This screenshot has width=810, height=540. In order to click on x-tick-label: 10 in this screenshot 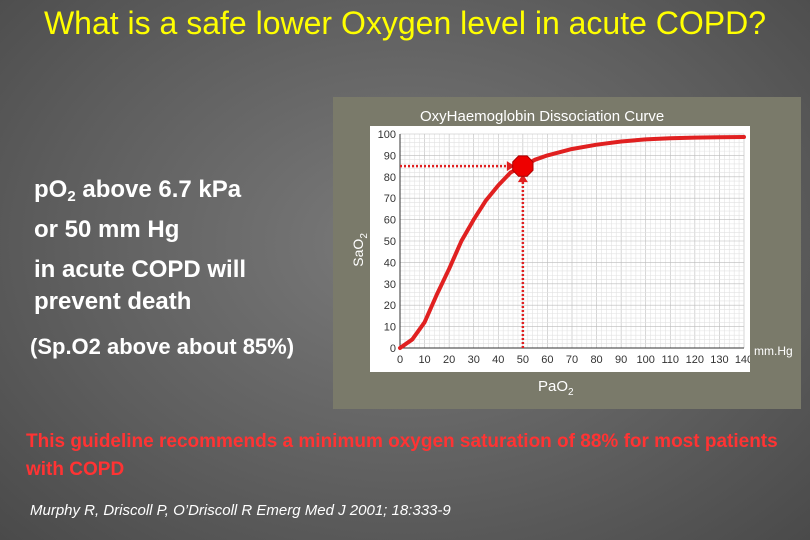, I will do `click(424, 360)`.